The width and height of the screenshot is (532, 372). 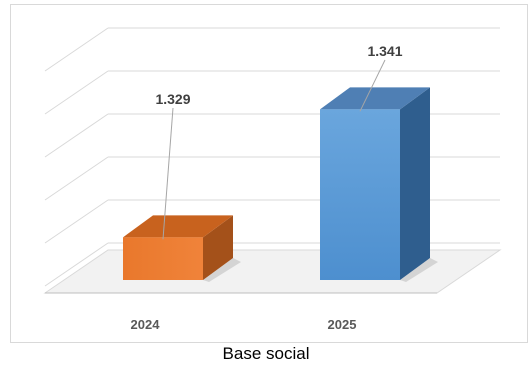 I want to click on chart-caption: Base social, so click(x=266, y=353).